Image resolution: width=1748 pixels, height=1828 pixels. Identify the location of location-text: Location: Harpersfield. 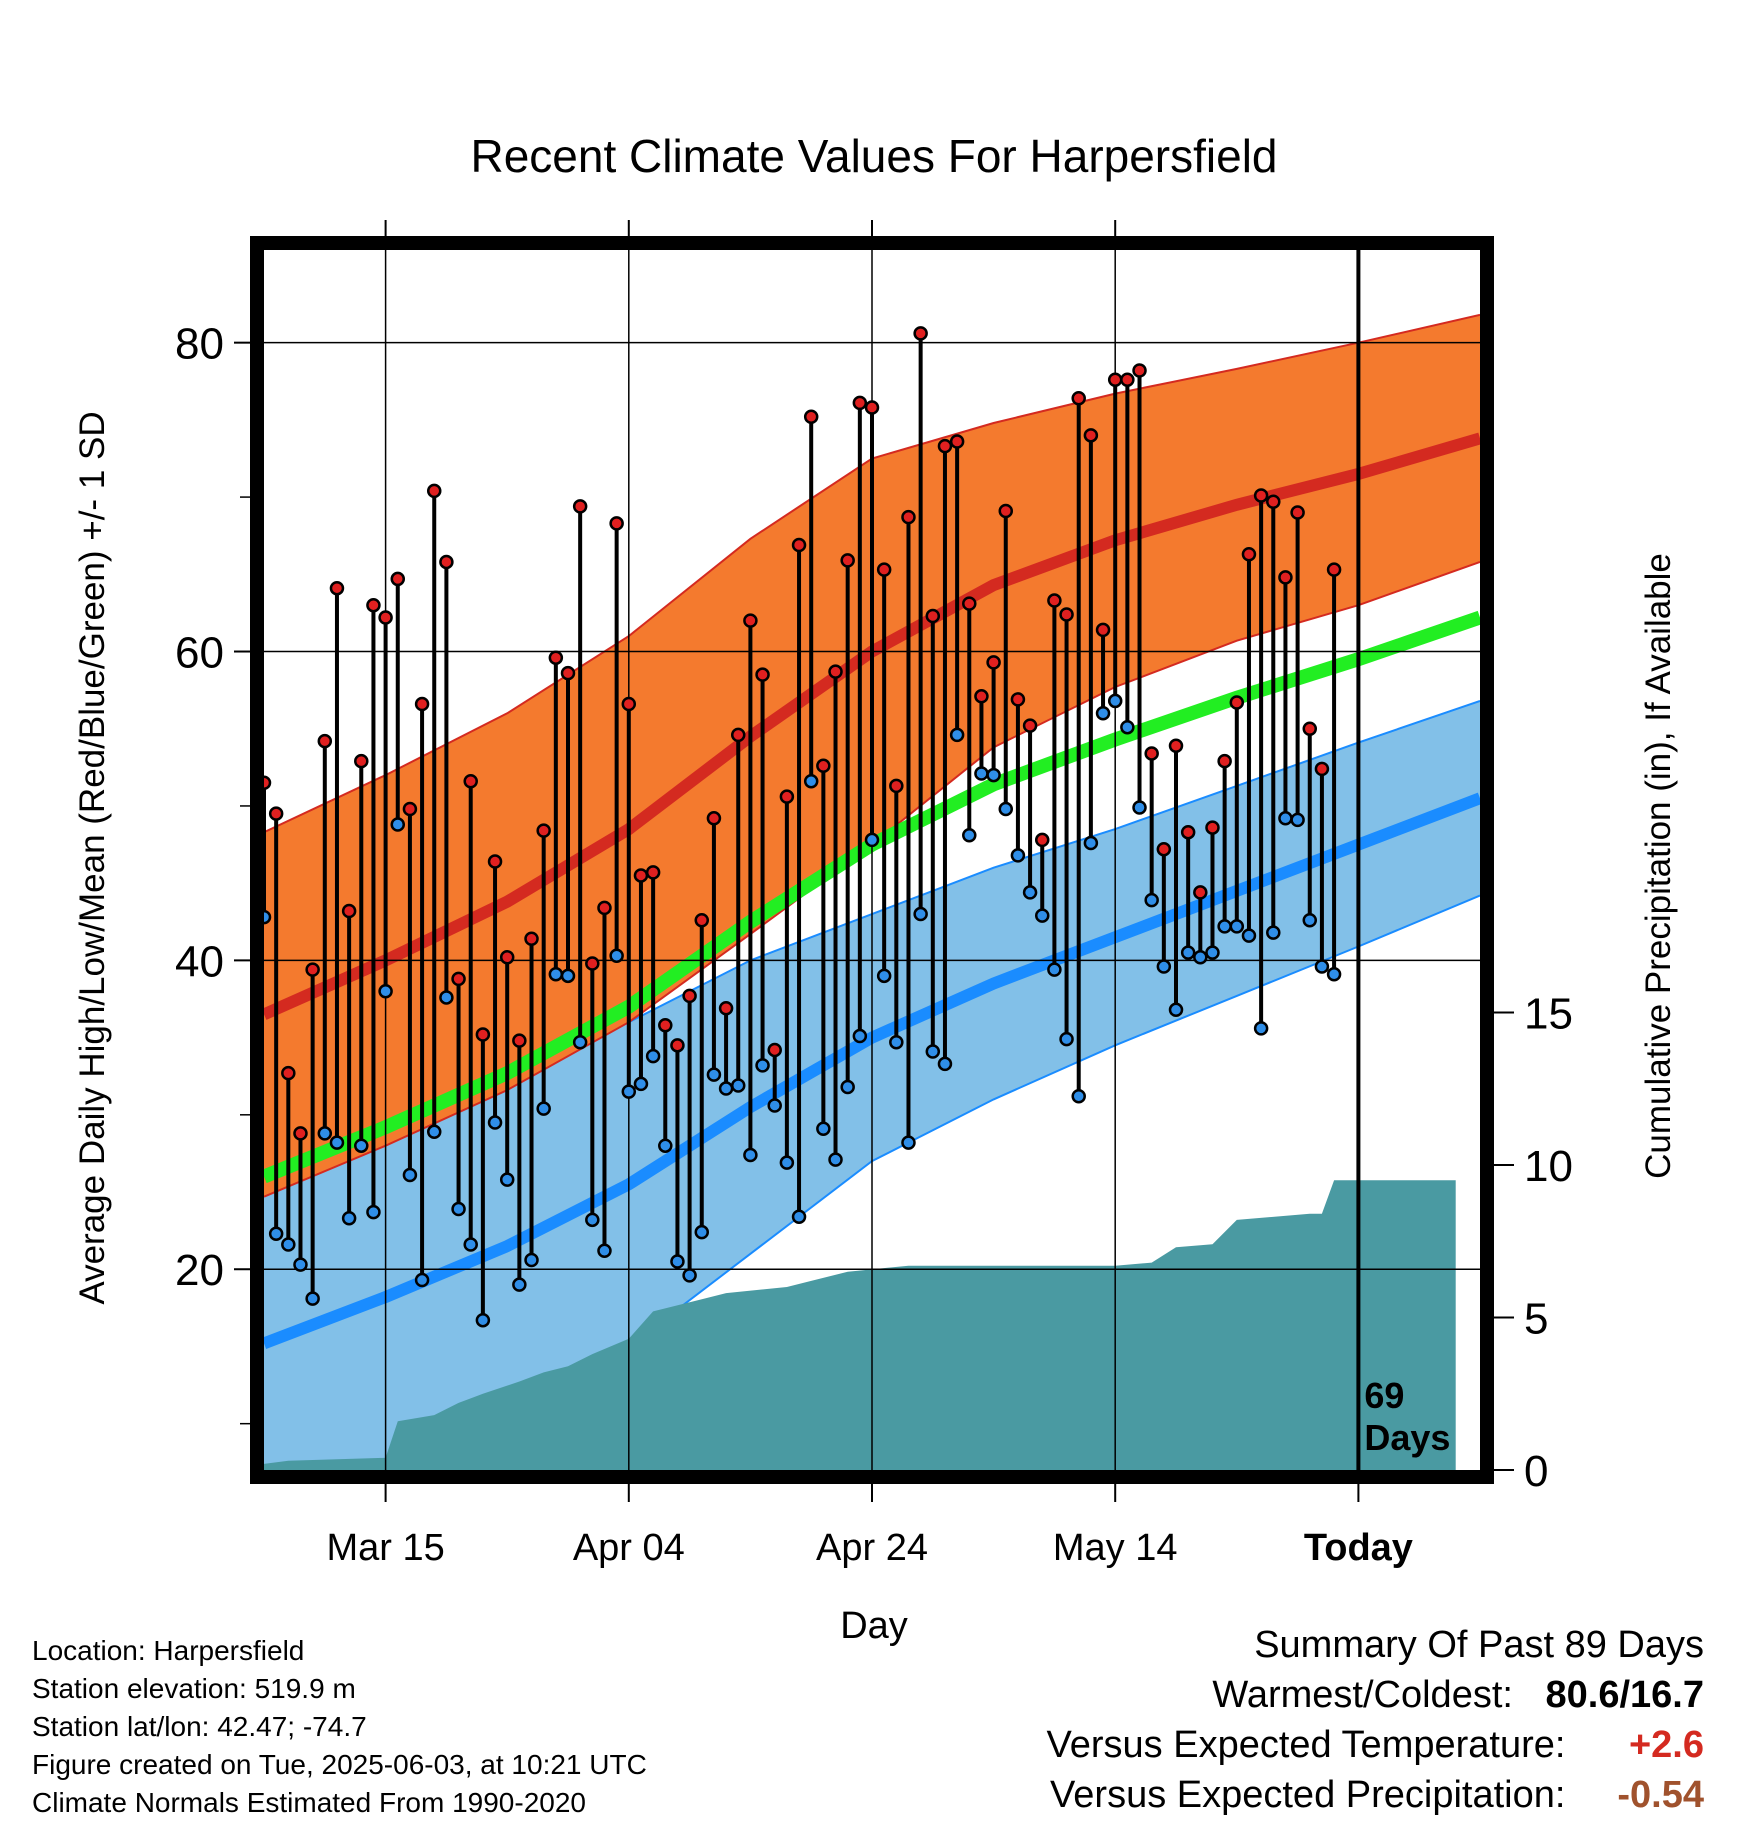
(168, 1650).